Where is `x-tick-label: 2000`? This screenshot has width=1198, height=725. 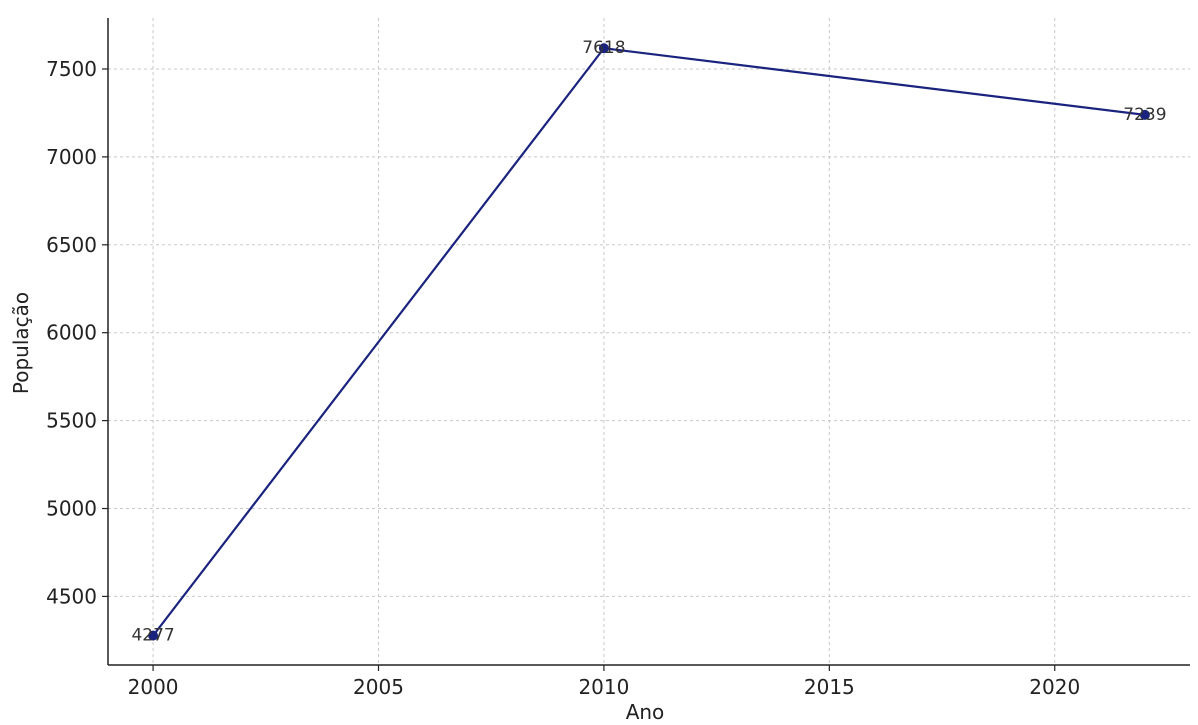
x-tick-label: 2000 is located at coordinates (153, 687).